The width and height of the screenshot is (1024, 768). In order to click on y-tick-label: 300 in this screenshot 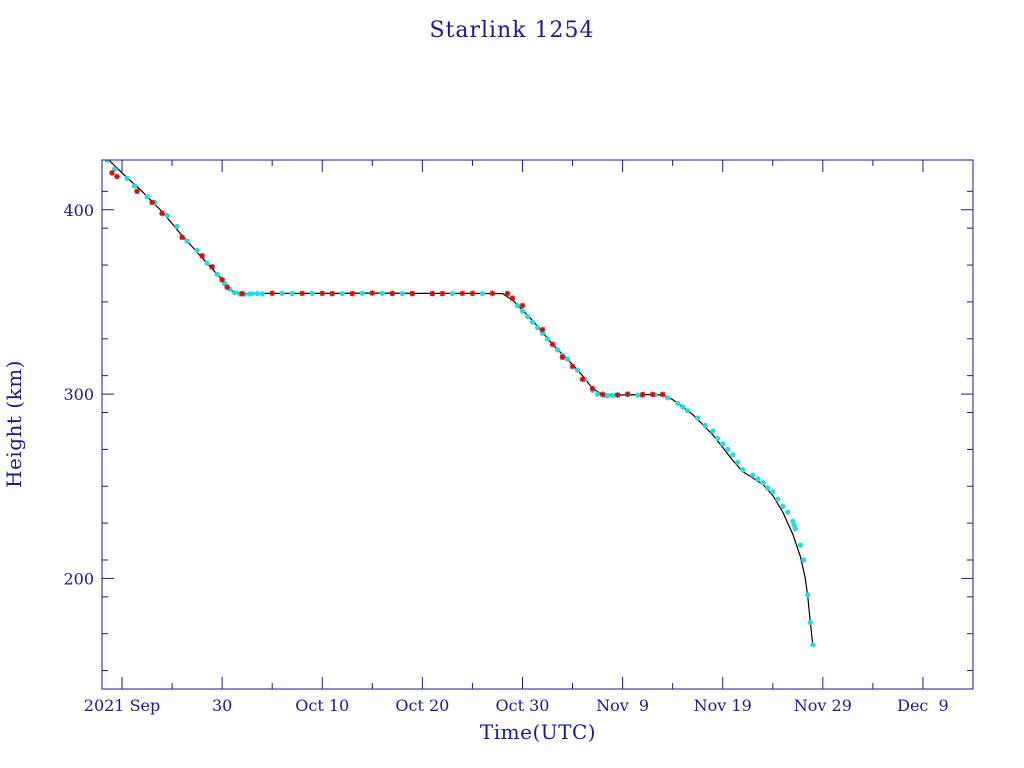, I will do `click(78, 394)`.